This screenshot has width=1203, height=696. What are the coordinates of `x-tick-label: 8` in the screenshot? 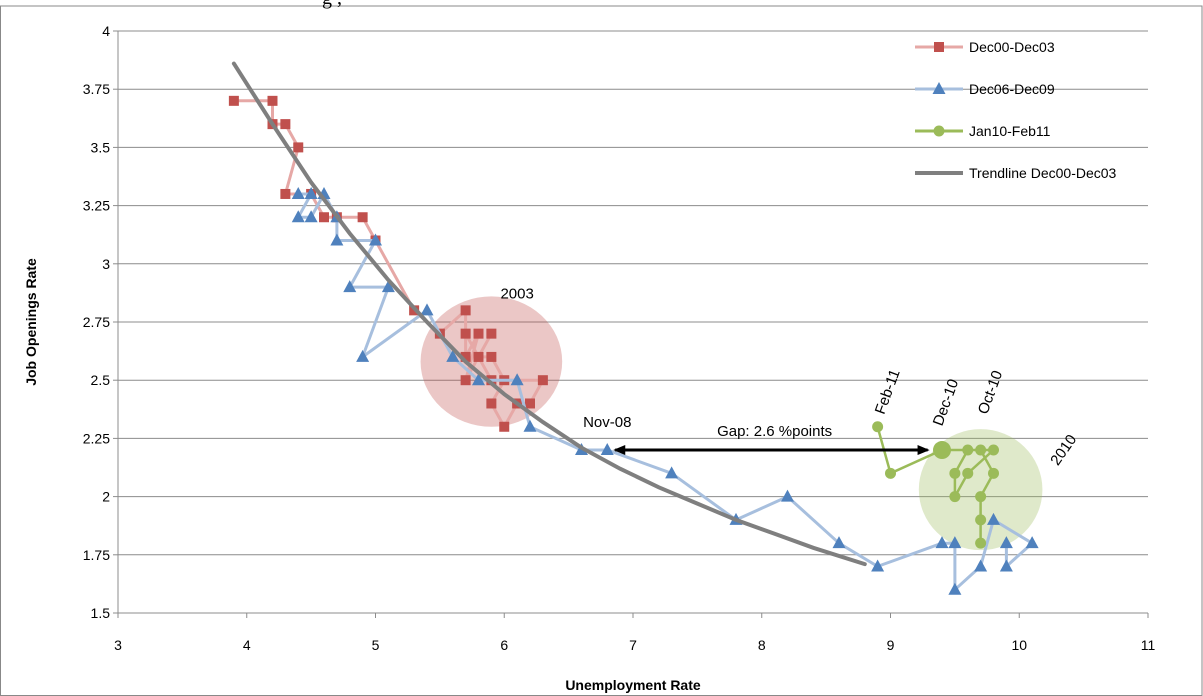 It's located at (762, 645).